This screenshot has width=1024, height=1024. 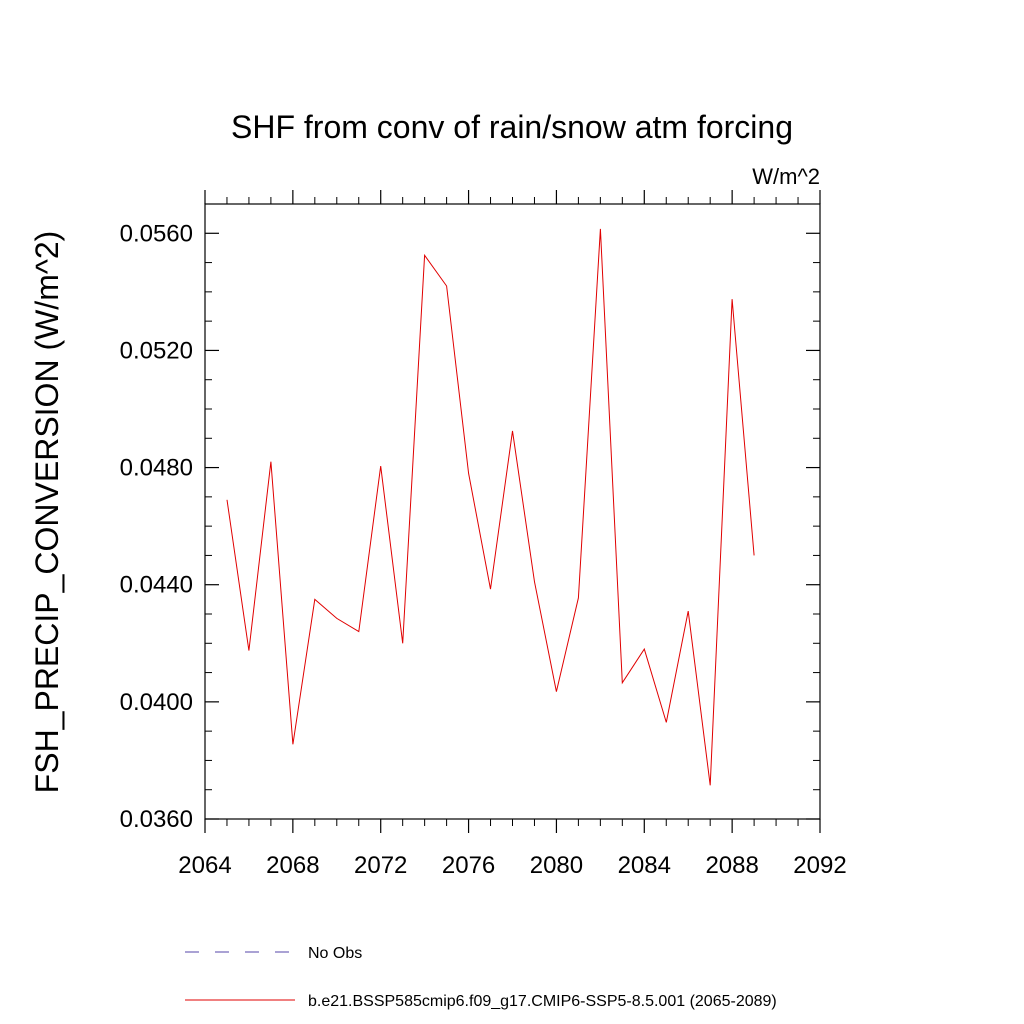 What do you see at coordinates (47, 512) in the screenshot?
I see `y-axis-label: FSH_PRECIP_CONVERSION (W/m^2)` at bounding box center [47, 512].